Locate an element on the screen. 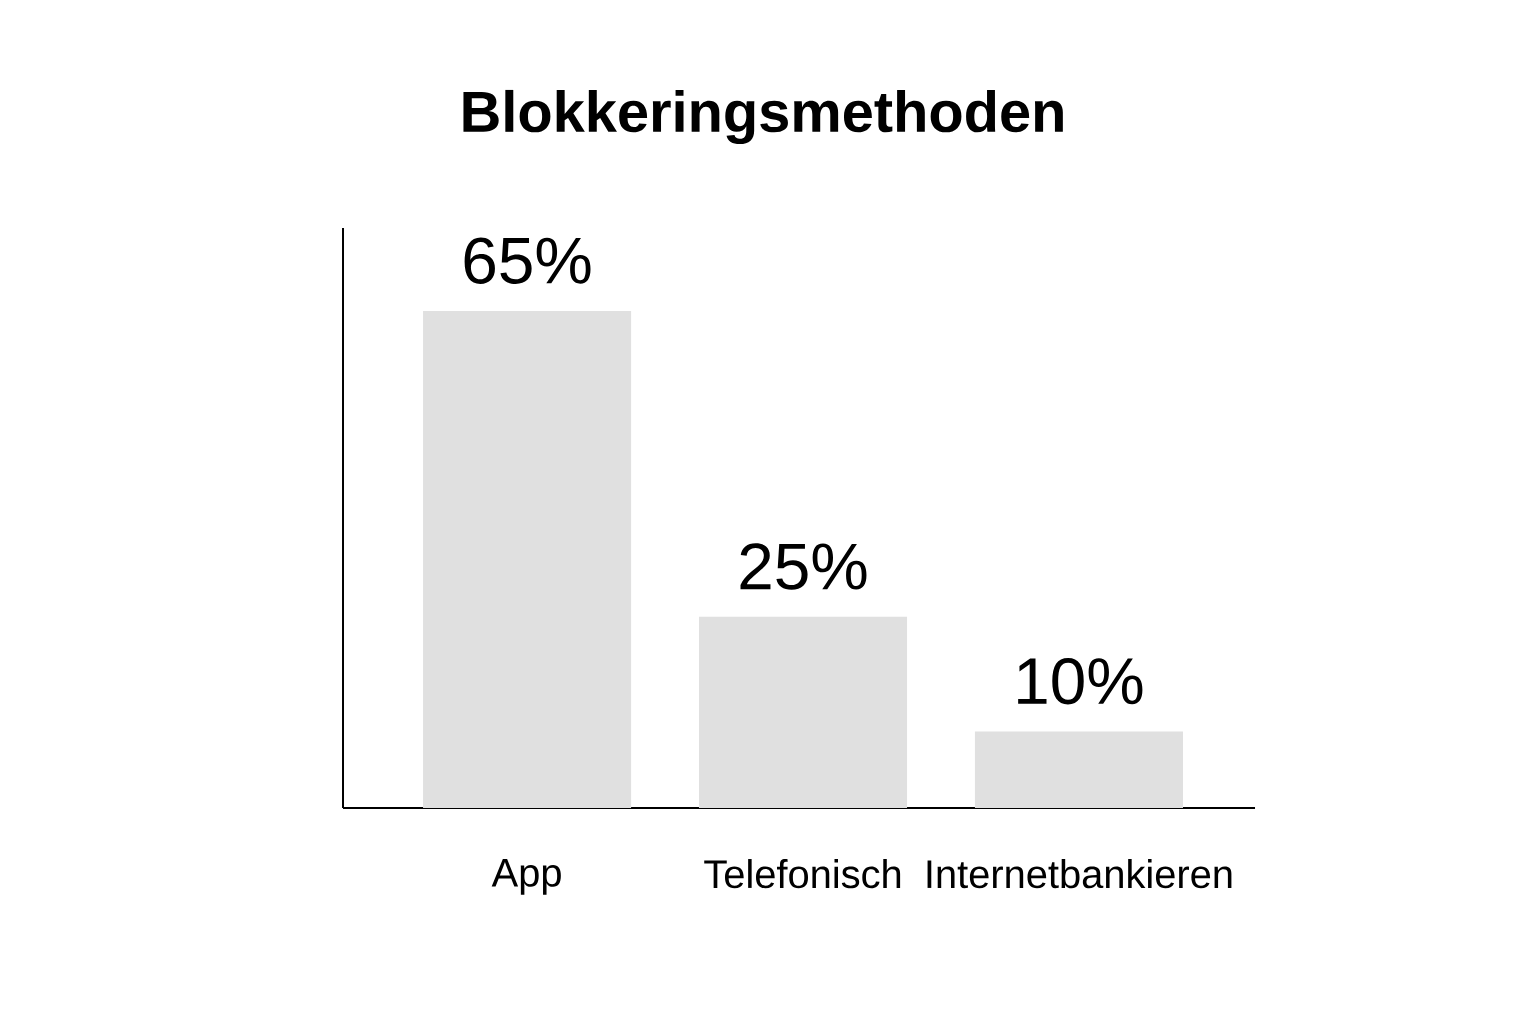 The image size is (1536, 1024). data-label: 10% is located at coordinates (1080, 681).